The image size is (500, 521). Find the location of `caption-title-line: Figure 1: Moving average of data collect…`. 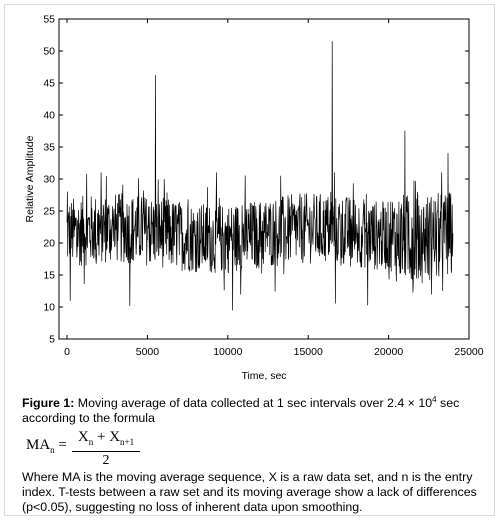

caption-title-line: Figure 1: Moving average of data collect… is located at coordinates (255, 409).